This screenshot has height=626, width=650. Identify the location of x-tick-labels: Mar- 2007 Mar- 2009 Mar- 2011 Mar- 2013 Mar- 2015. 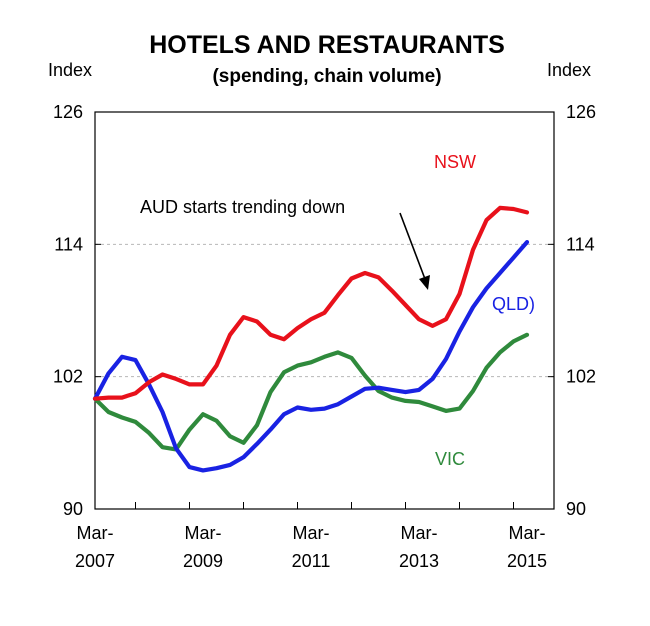
(311, 547).